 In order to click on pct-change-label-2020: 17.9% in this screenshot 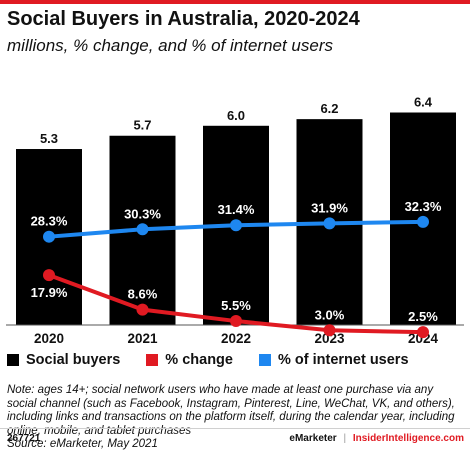, I will do `click(49, 292)`.